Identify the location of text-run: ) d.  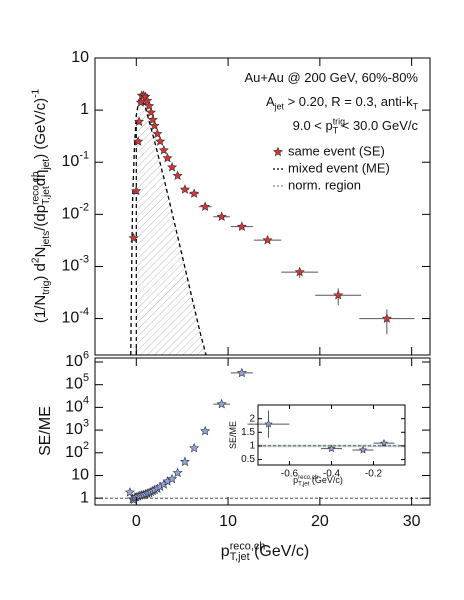
(40, 272).